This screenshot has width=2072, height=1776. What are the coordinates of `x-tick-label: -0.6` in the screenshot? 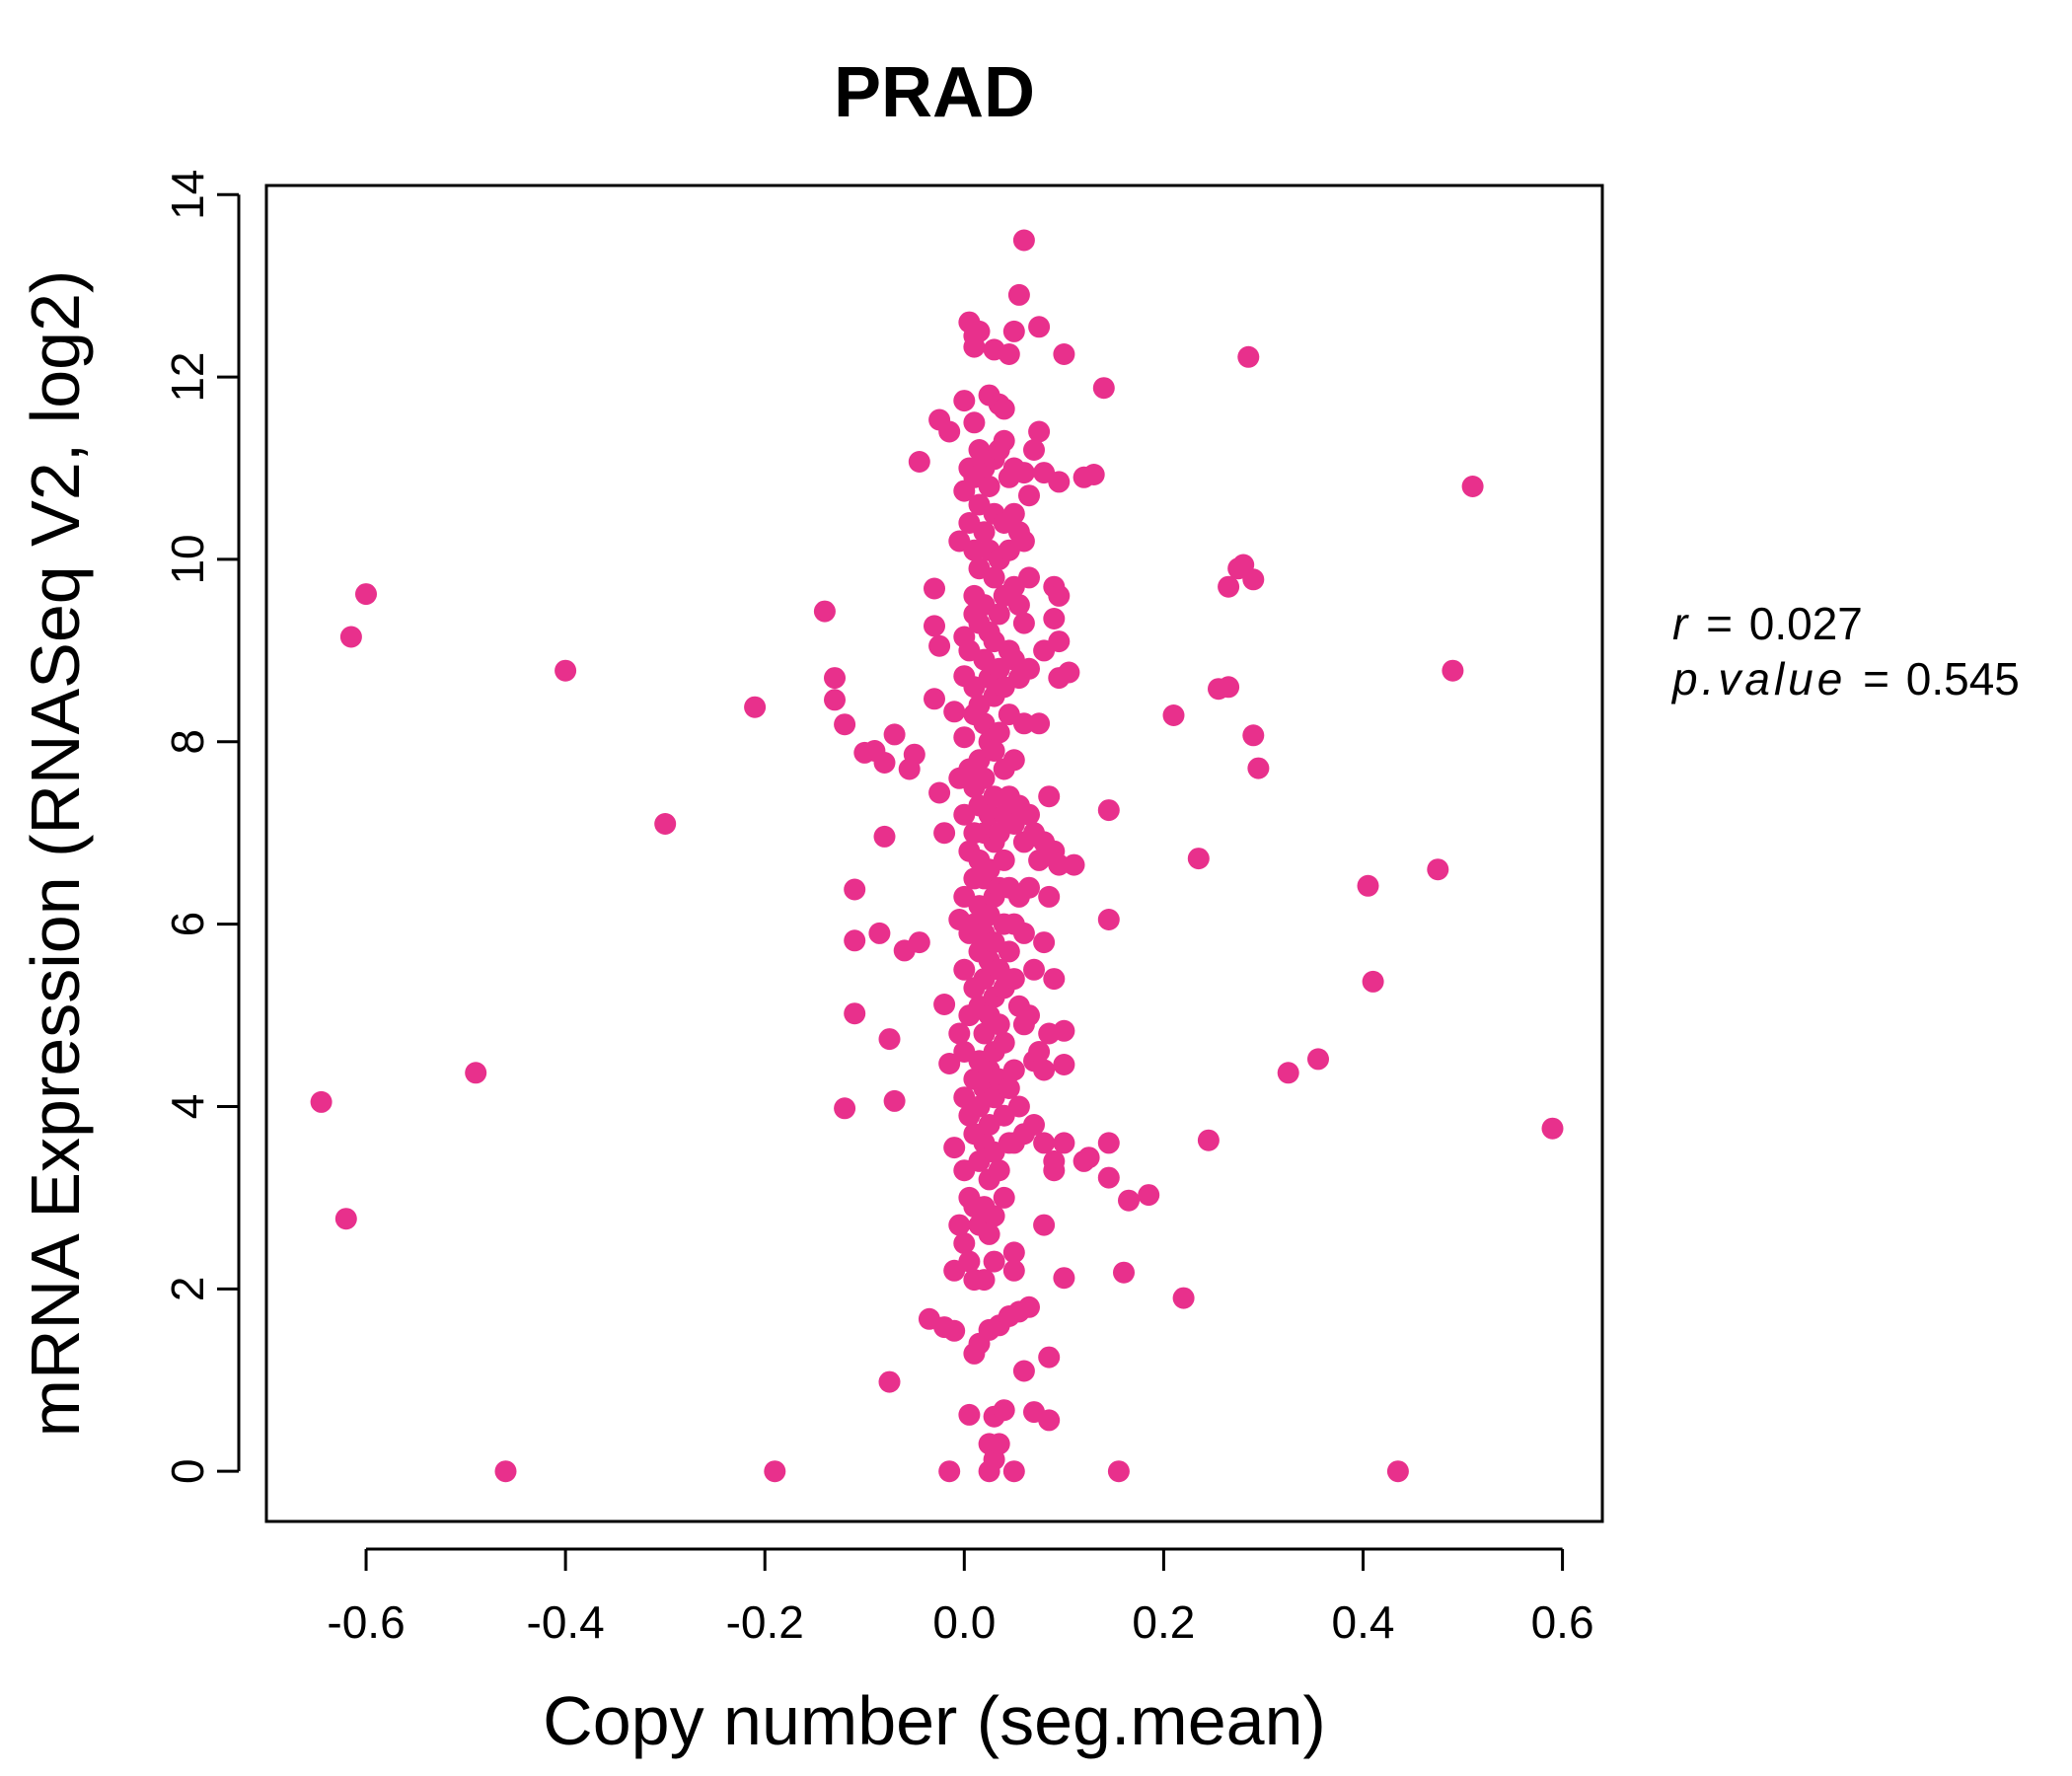 It's located at (366, 1622).